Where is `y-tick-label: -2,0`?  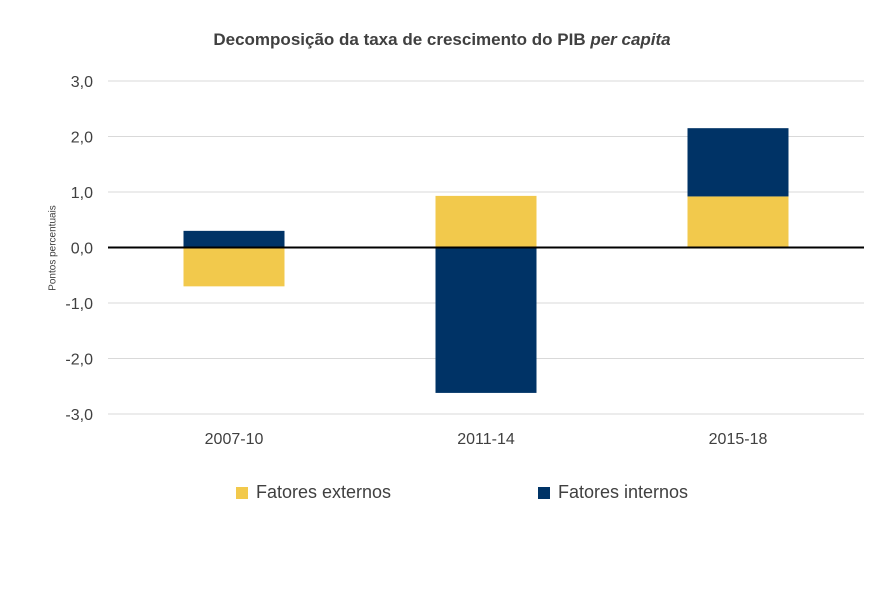 y-tick-label: -2,0 is located at coordinates (79, 360).